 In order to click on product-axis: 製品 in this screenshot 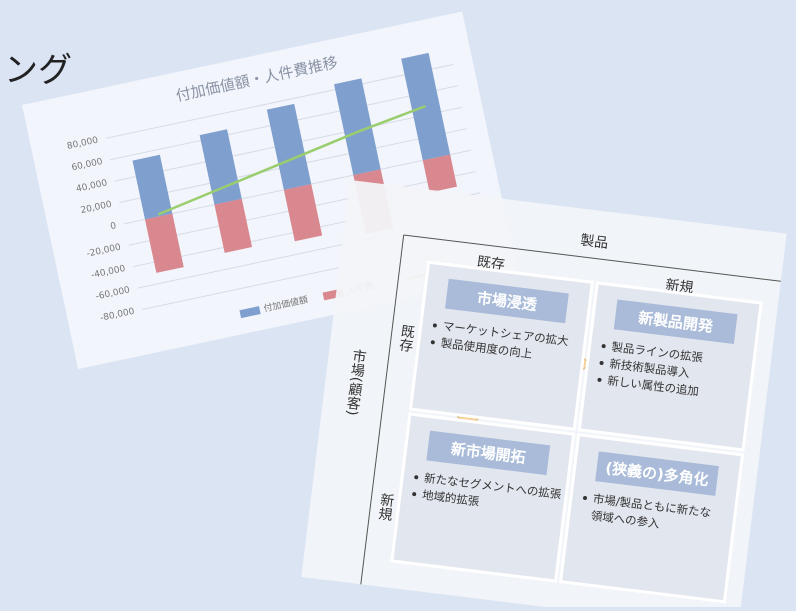, I will do `click(594, 242)`.